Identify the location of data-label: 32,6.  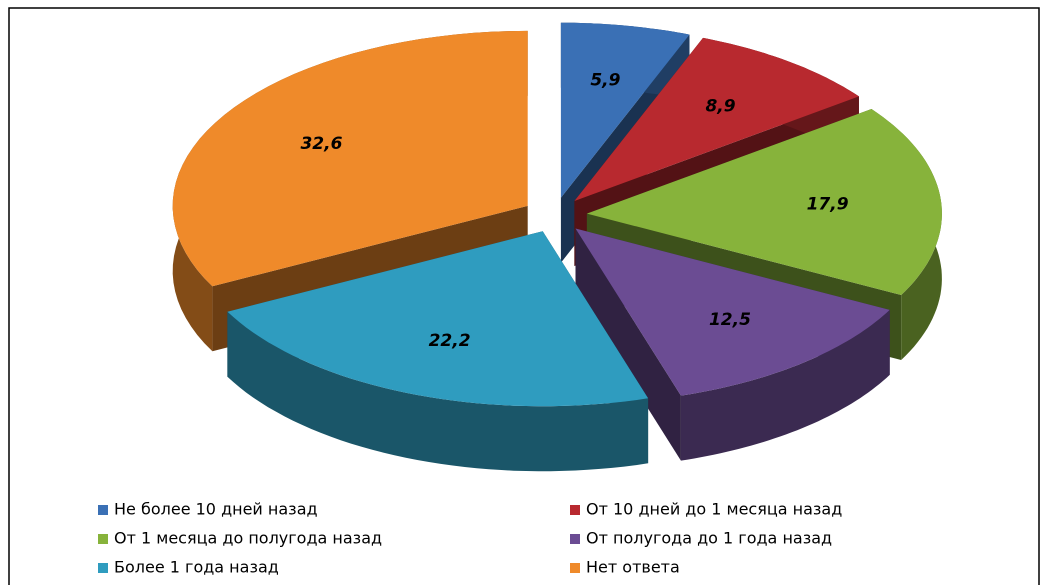
(321, 144).